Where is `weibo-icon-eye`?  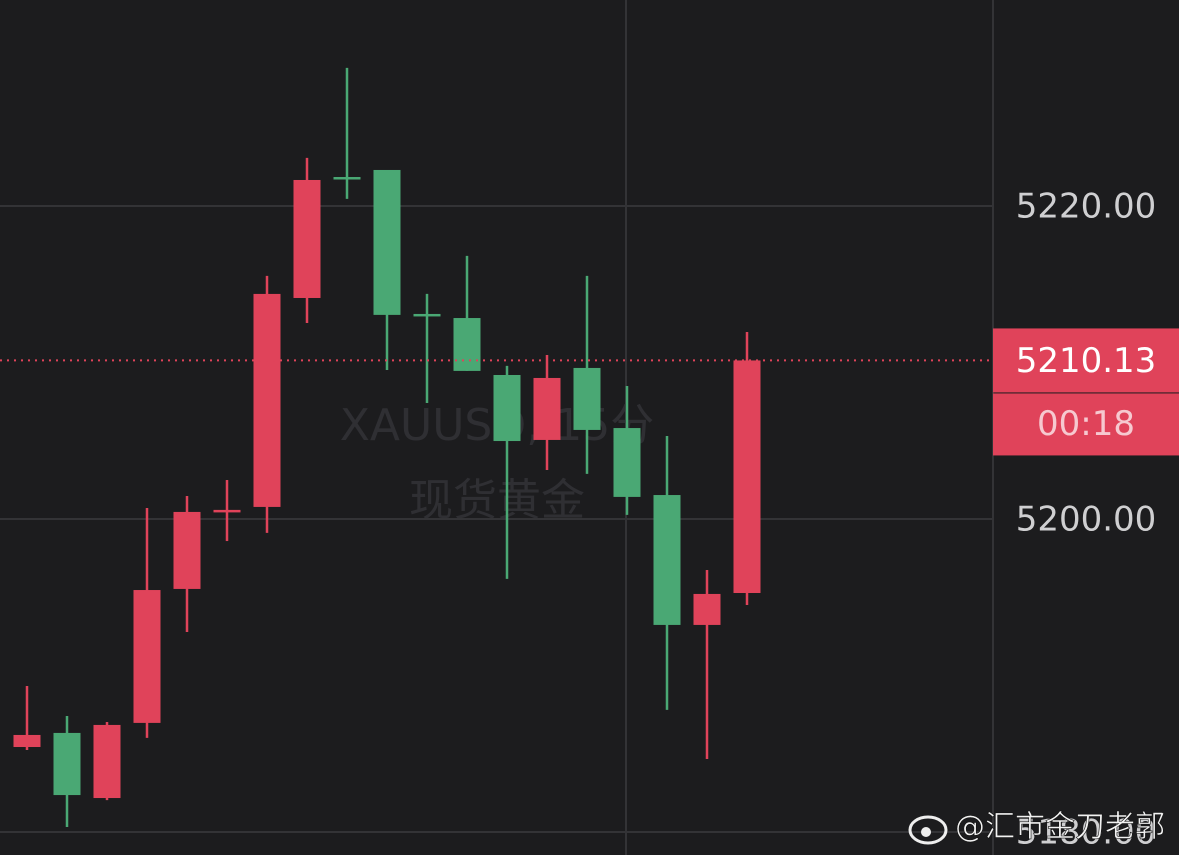
weibo-icon-eye is located at coordinates (926, 832).